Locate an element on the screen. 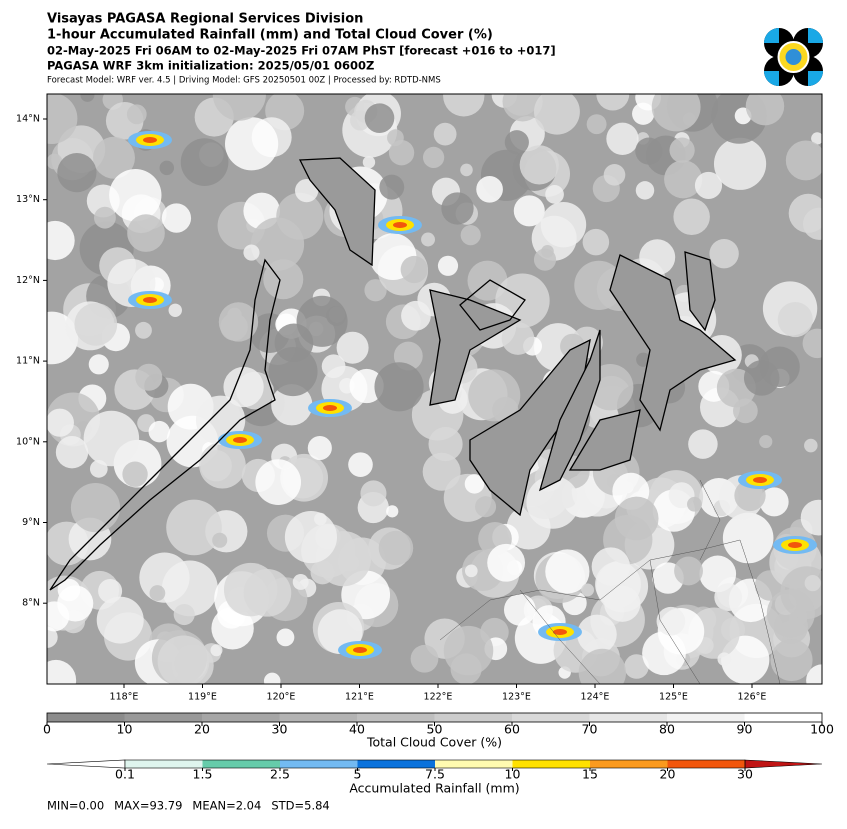 This screenshot has width=847, height=829. lat-label: 10°N is located at coordinates (28, 441).